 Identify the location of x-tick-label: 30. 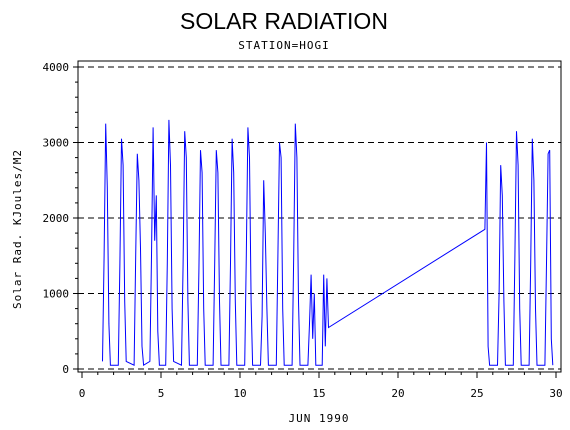
(555, 393).